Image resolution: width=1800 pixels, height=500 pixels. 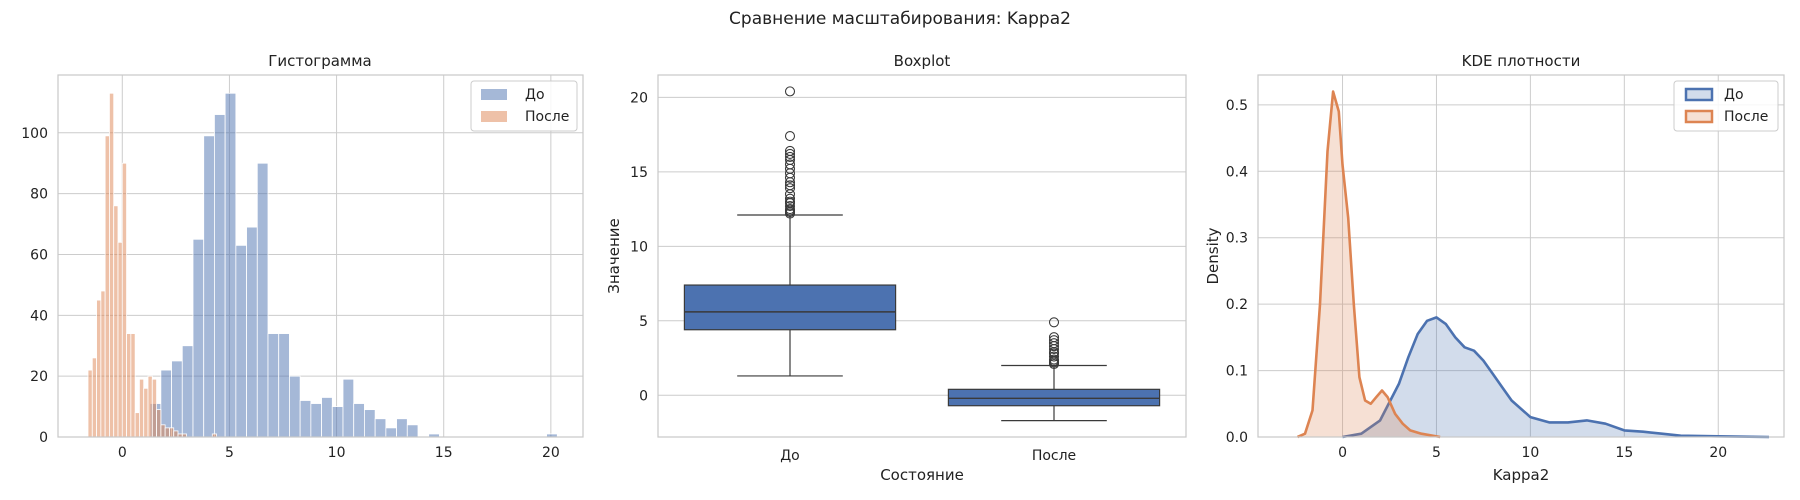 What do you see at coordinates (494, 116) in the screenshot?
I see `histogram-legend-swatch-after` at bounding box center [494, 116].